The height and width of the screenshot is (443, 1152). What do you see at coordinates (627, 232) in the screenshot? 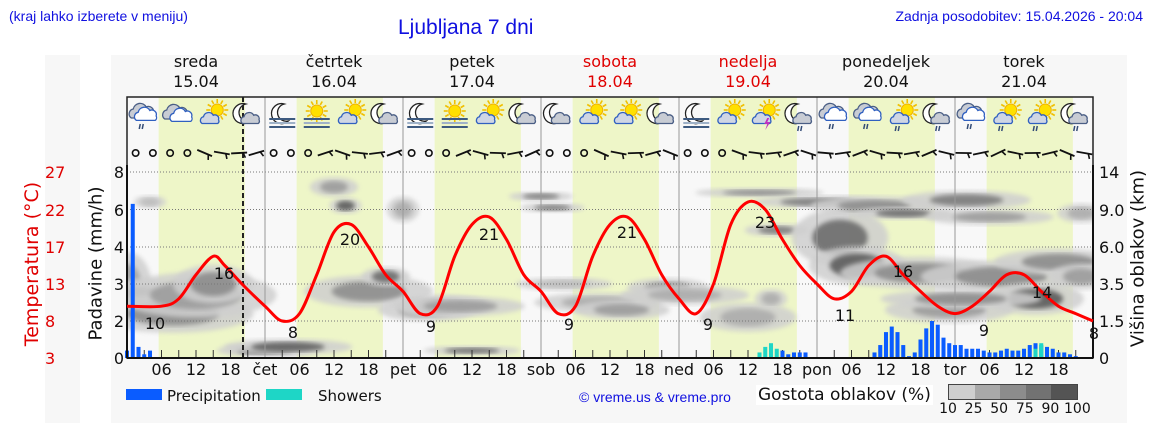
I see `temp-label: 21` at bounding box center [627, 232].